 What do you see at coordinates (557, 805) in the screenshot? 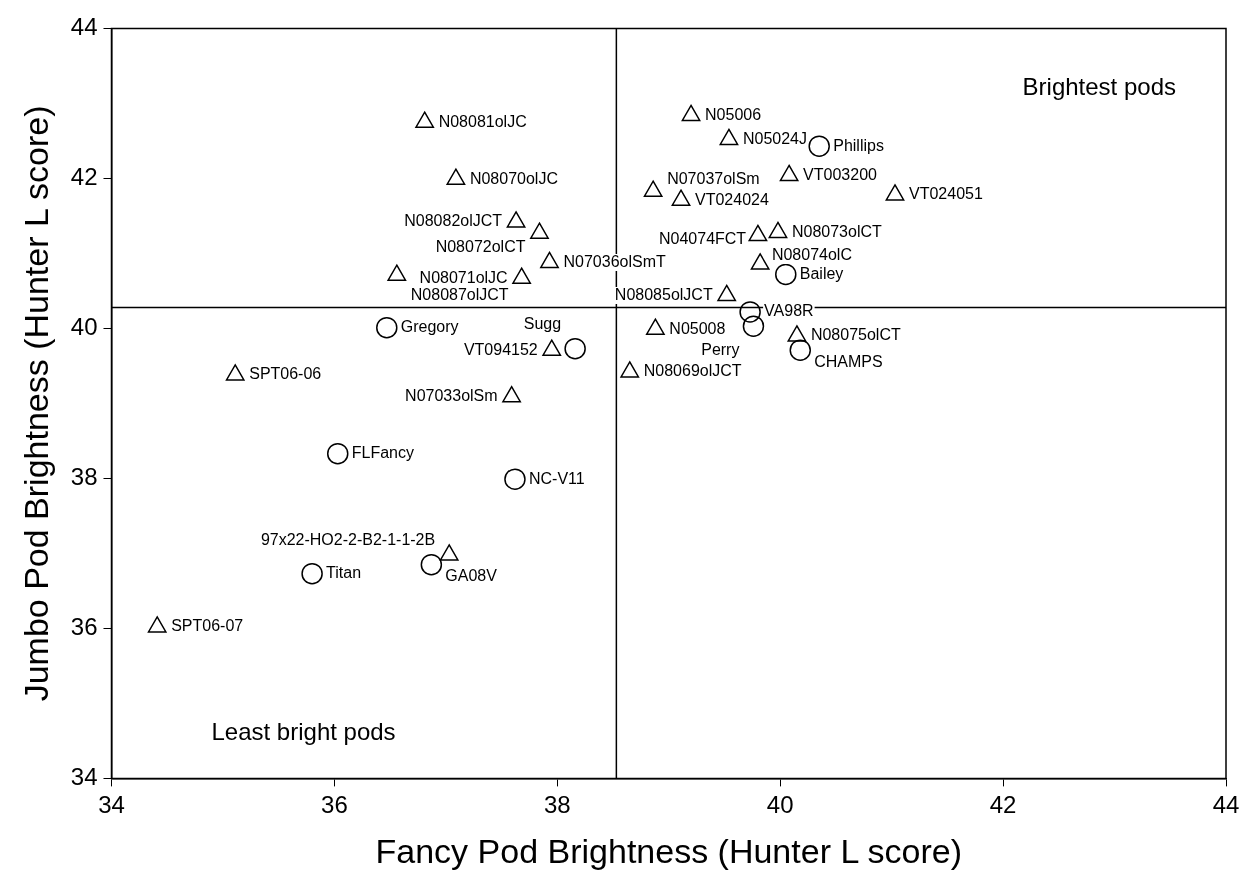
I see `x-tick-label: 38` at bounding box center [557, 805].